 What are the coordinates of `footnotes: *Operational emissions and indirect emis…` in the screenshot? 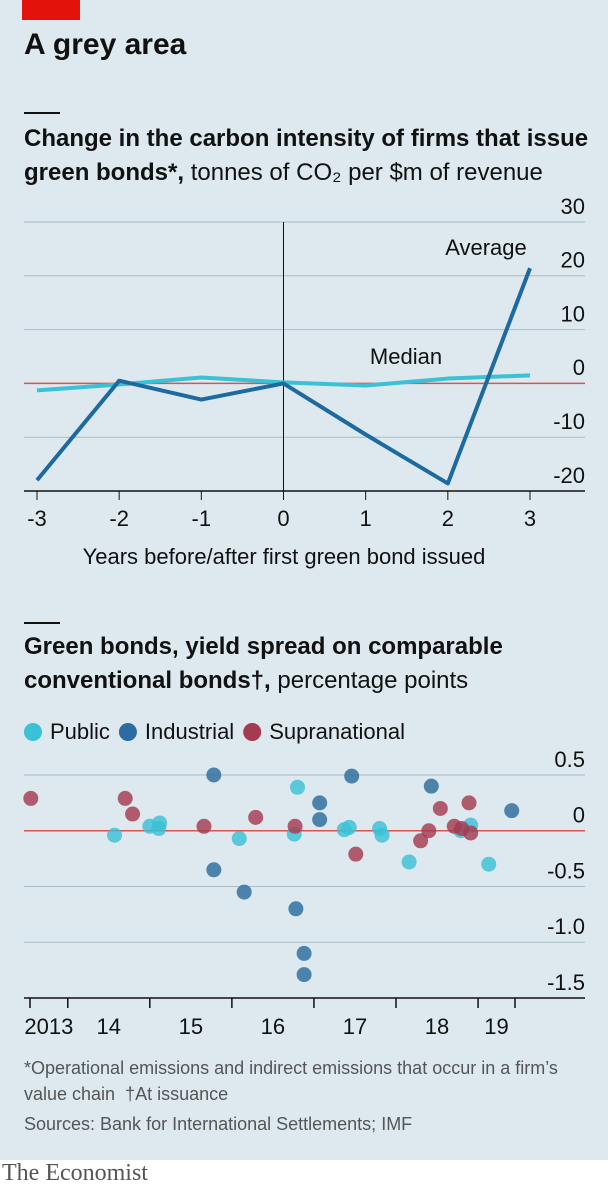 It's located at (309, 1081).